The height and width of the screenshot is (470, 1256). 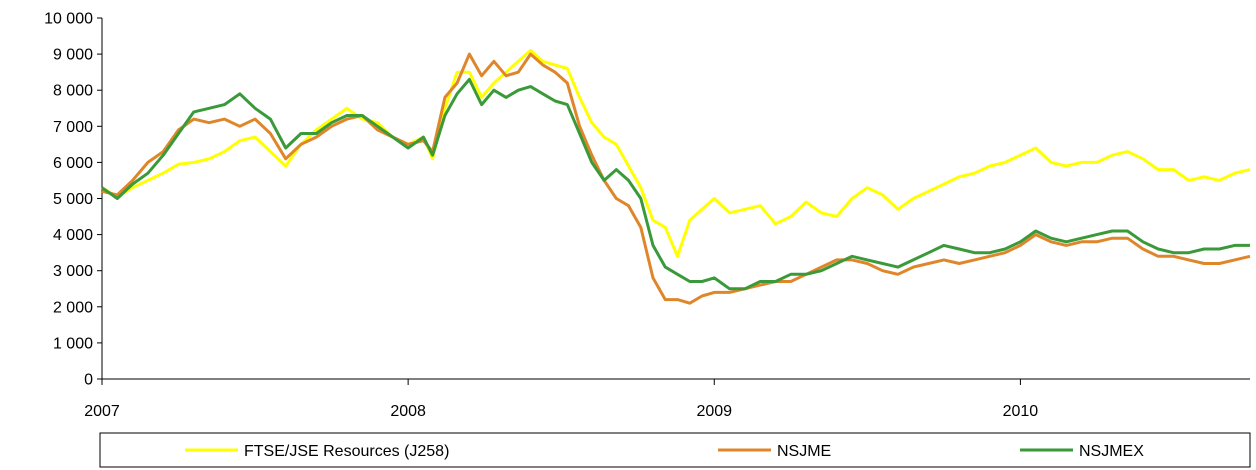 What do you see at coordinates (73, 163) in the screenshot?
I see `y-tick-label: 6 000` at bounding box center [73, 163].